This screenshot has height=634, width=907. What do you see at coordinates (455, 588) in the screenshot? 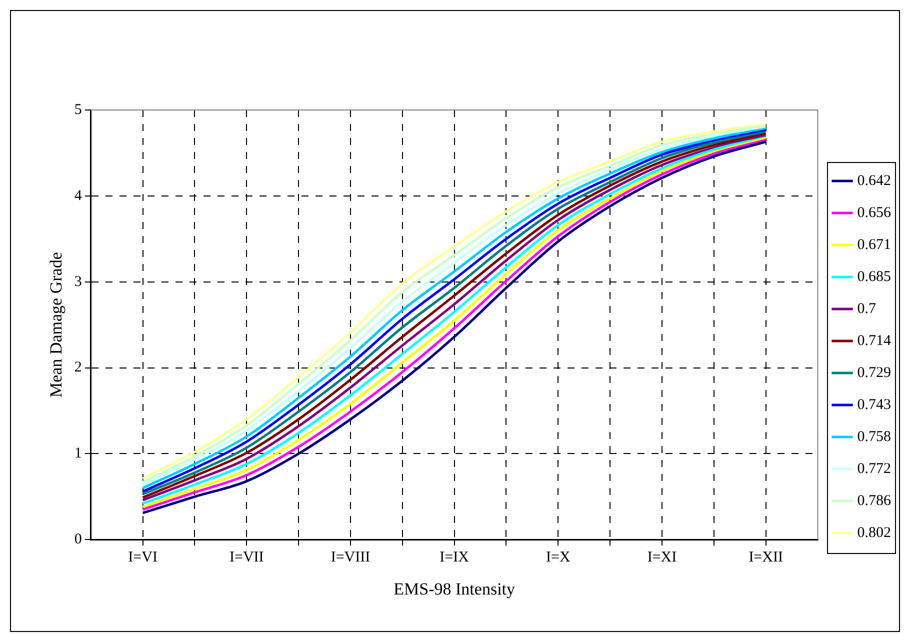
I see `x-axis-title: EMS-98 Intensity` at bounding box center [455, 588].